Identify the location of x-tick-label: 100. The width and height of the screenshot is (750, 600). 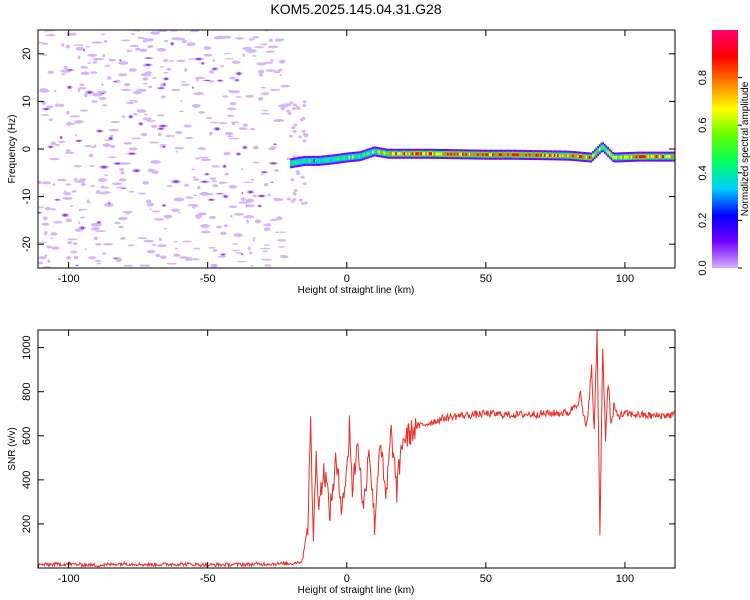
(625, 279).